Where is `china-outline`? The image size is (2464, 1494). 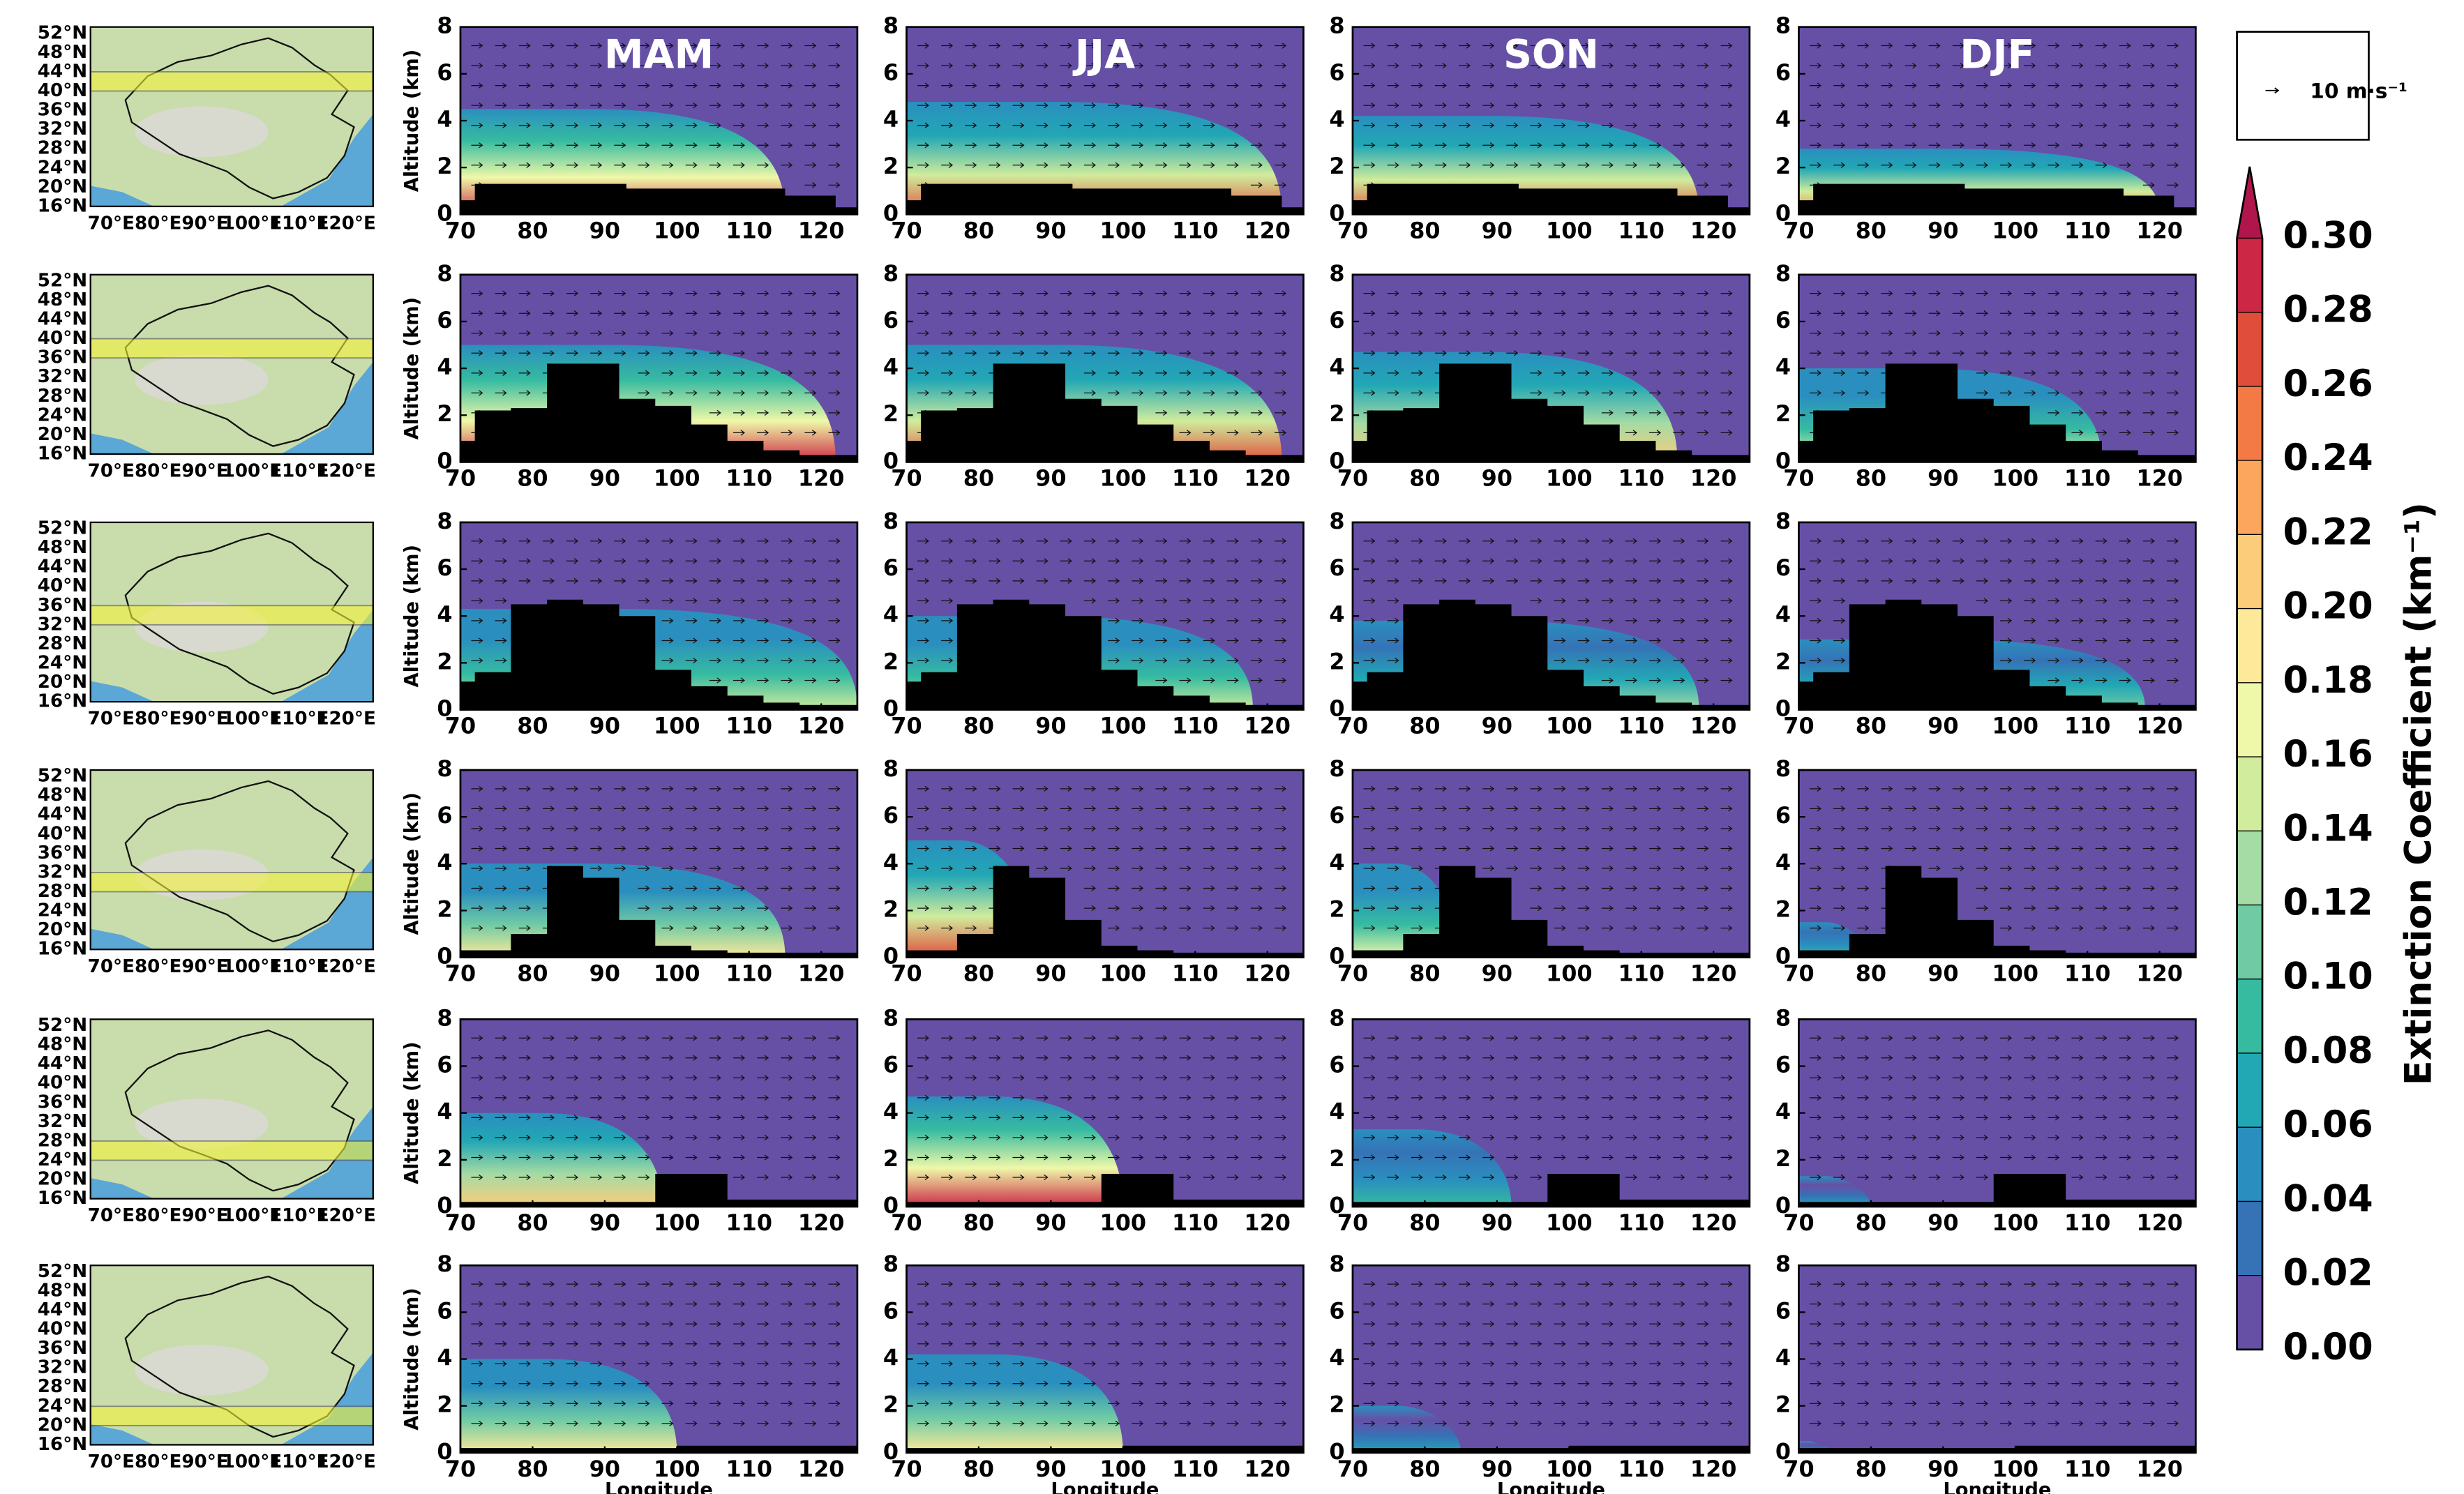
china-outline is located at coordinates (240, 1356).